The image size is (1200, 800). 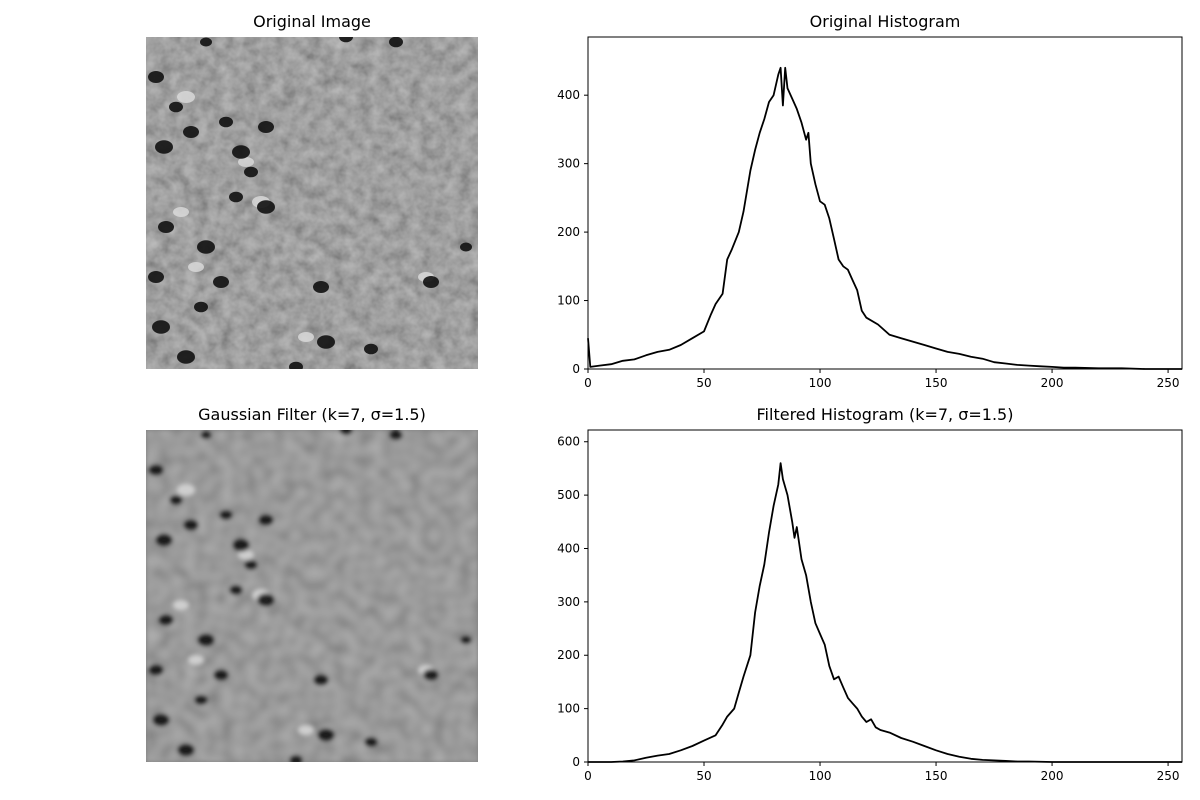 I want to click on dark-spots-blurred, so click(x=310, y=596).